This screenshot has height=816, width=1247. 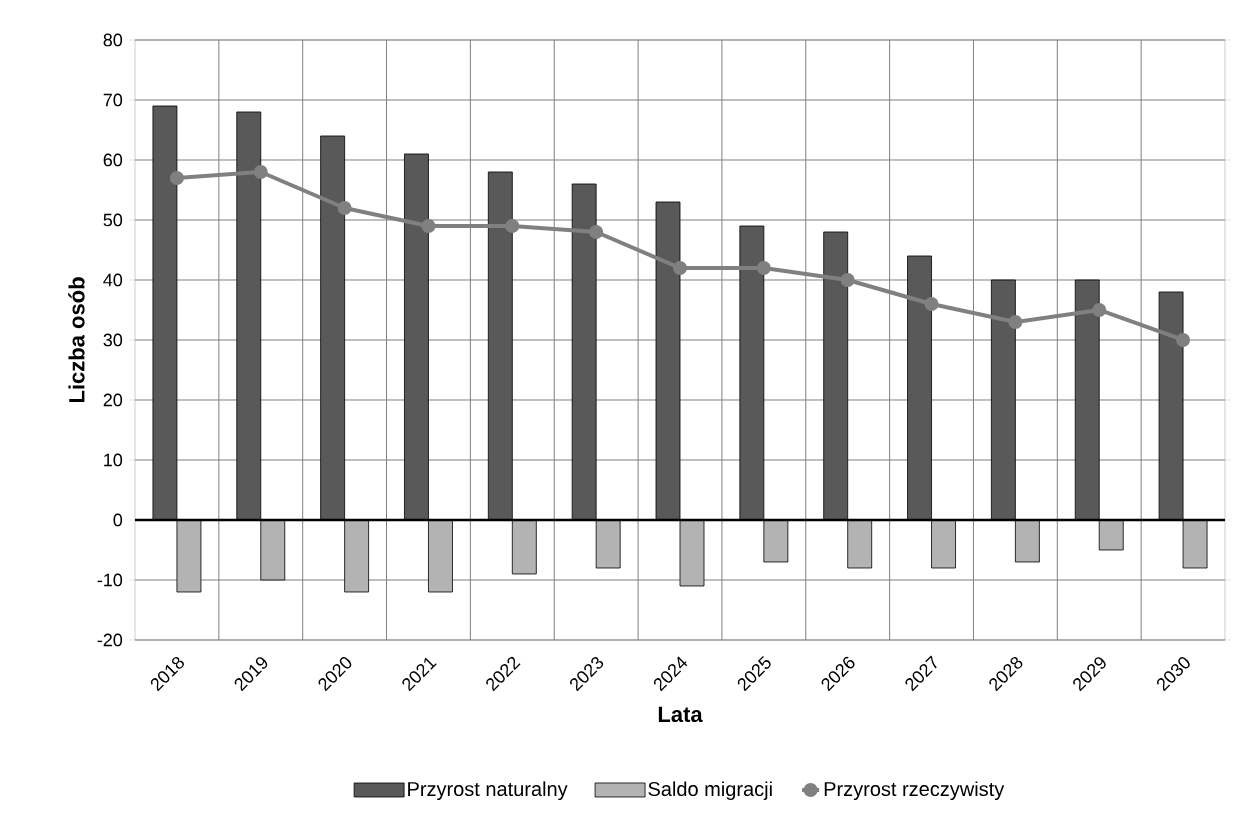 I want to click on y-axis-title: Liczba osób, so click(x=76, y=340).